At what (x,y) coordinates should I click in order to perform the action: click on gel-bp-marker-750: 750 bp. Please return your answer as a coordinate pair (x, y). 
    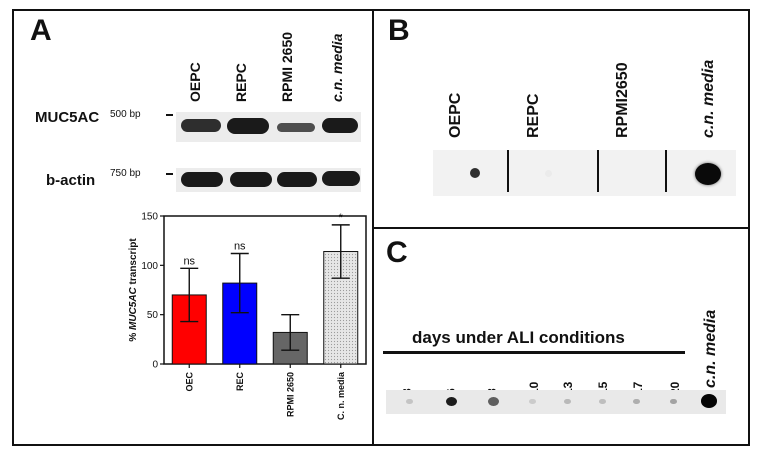
    Looking at the image, I should click on (125, 173).